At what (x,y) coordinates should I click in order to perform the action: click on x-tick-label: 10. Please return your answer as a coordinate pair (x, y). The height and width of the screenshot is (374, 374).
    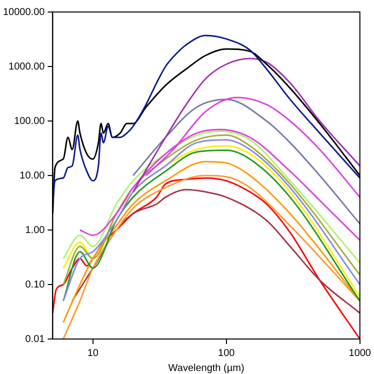
    Looking at the image, I should click on (93, 353).